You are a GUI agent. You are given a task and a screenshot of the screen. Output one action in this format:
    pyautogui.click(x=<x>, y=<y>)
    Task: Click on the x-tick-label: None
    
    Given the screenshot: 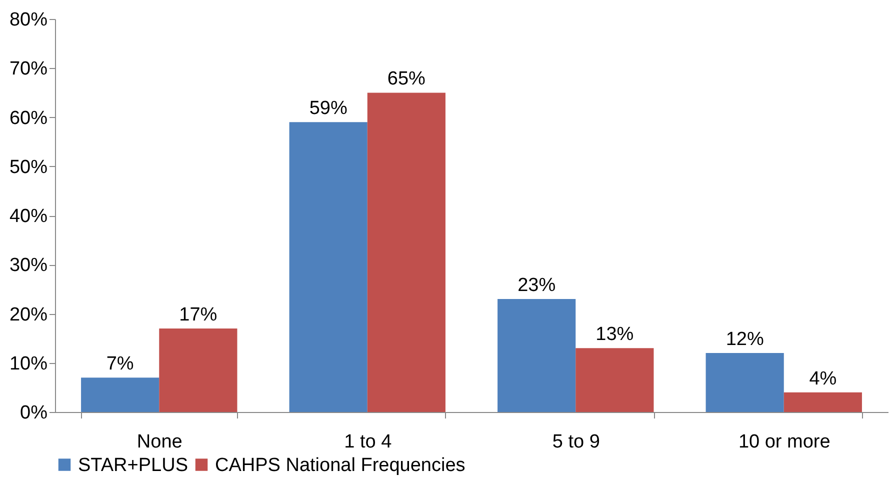 What is the action you would take?
    pyautogui.click(x=159, y=442)
    